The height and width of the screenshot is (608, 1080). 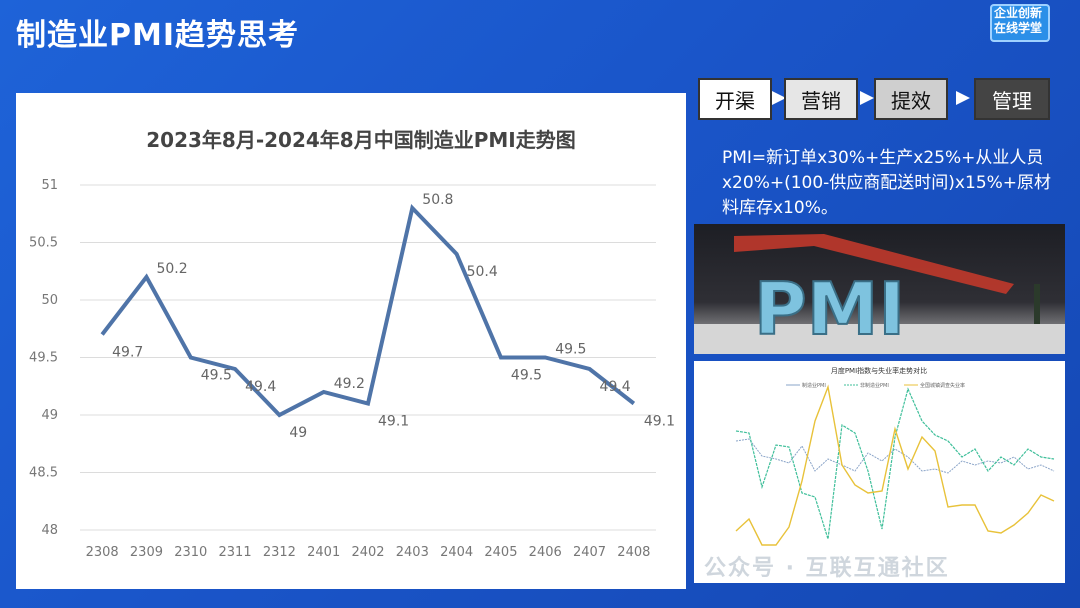 I want to click on x-tick-label: 2402, so click(x=367, y=552).